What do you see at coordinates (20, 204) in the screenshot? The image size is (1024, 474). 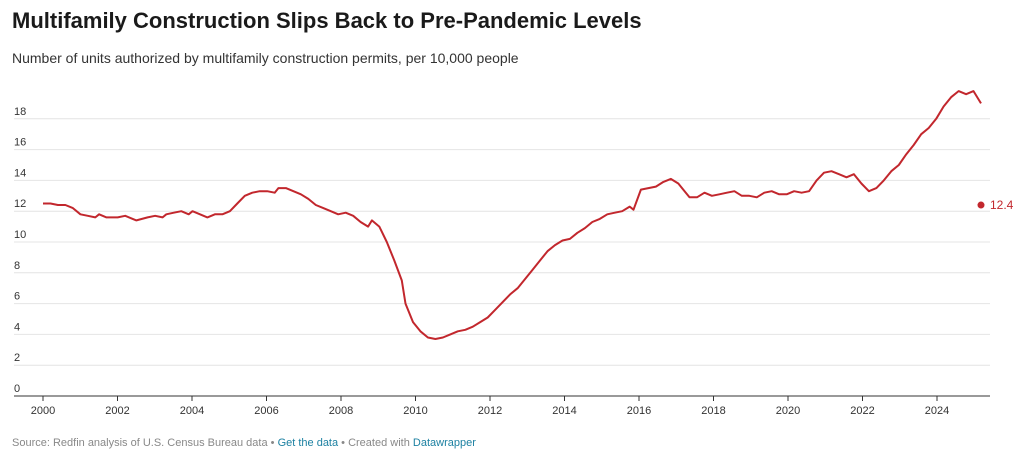 I see `y-tick-label: 12` at bounding box center [20, 204].